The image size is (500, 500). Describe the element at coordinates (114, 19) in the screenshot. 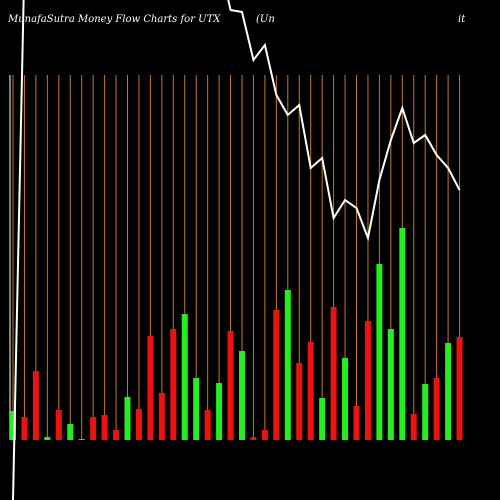

I see `chart-title: MunafaSutra Money Flow Charts for UTX` at that location.